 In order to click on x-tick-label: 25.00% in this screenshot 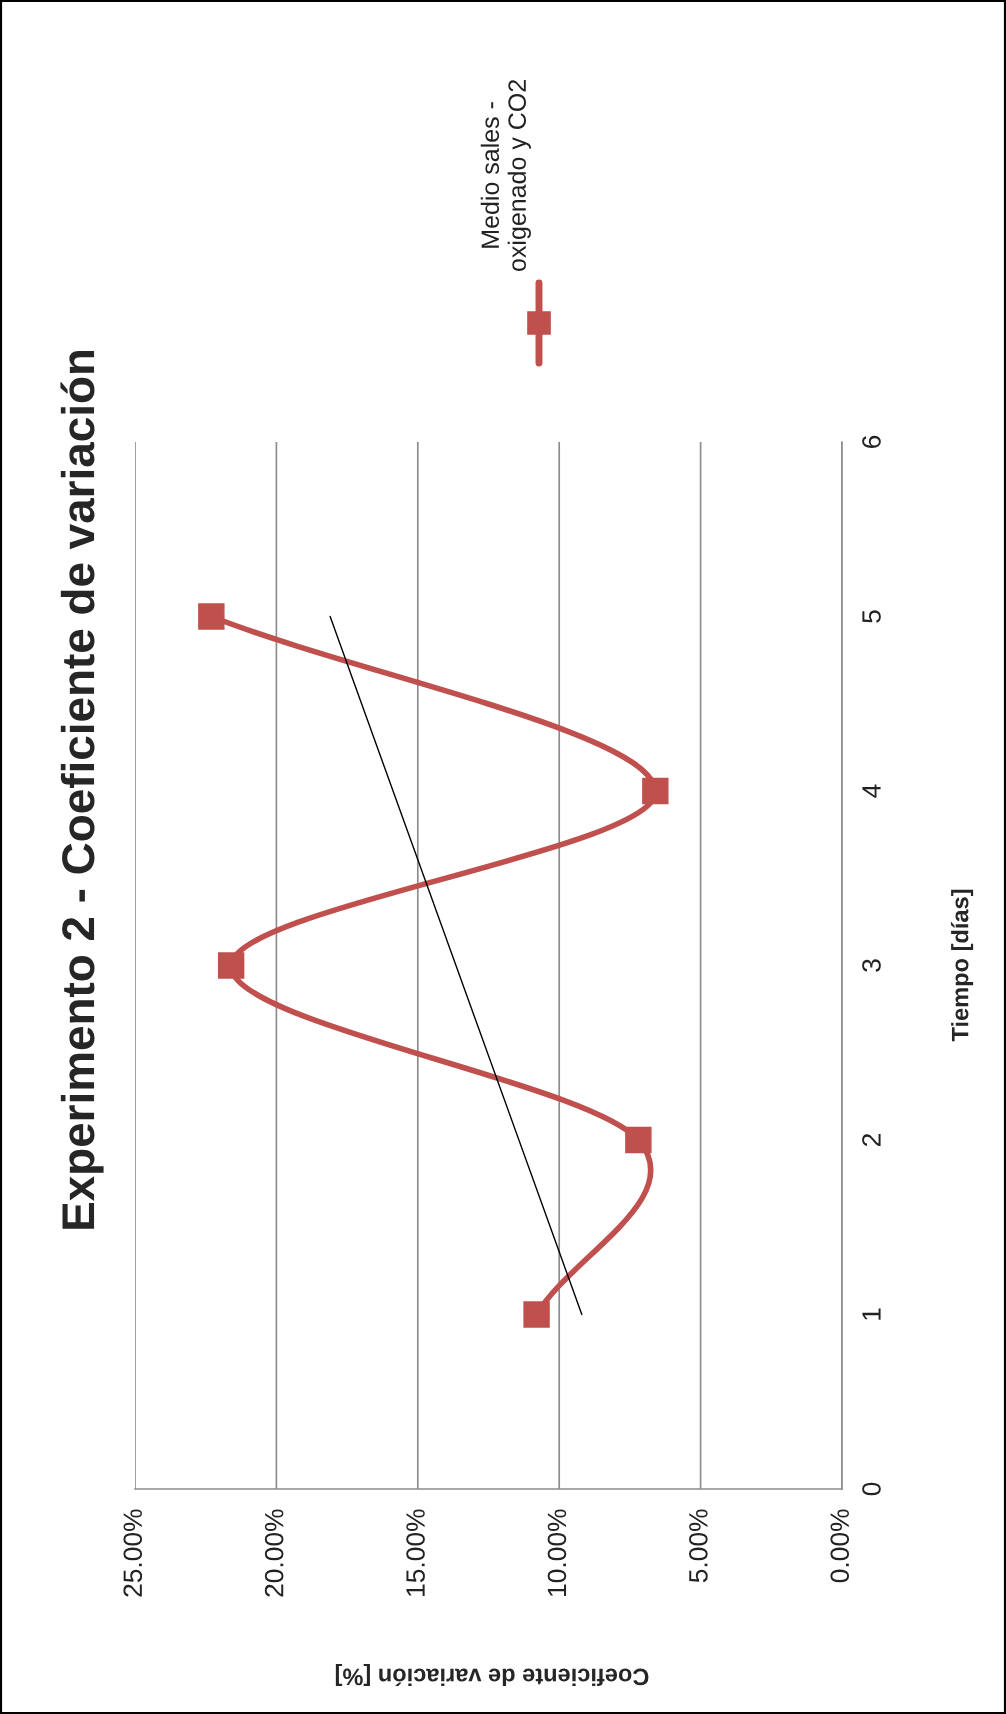, I will do `click(133, 1553)`.